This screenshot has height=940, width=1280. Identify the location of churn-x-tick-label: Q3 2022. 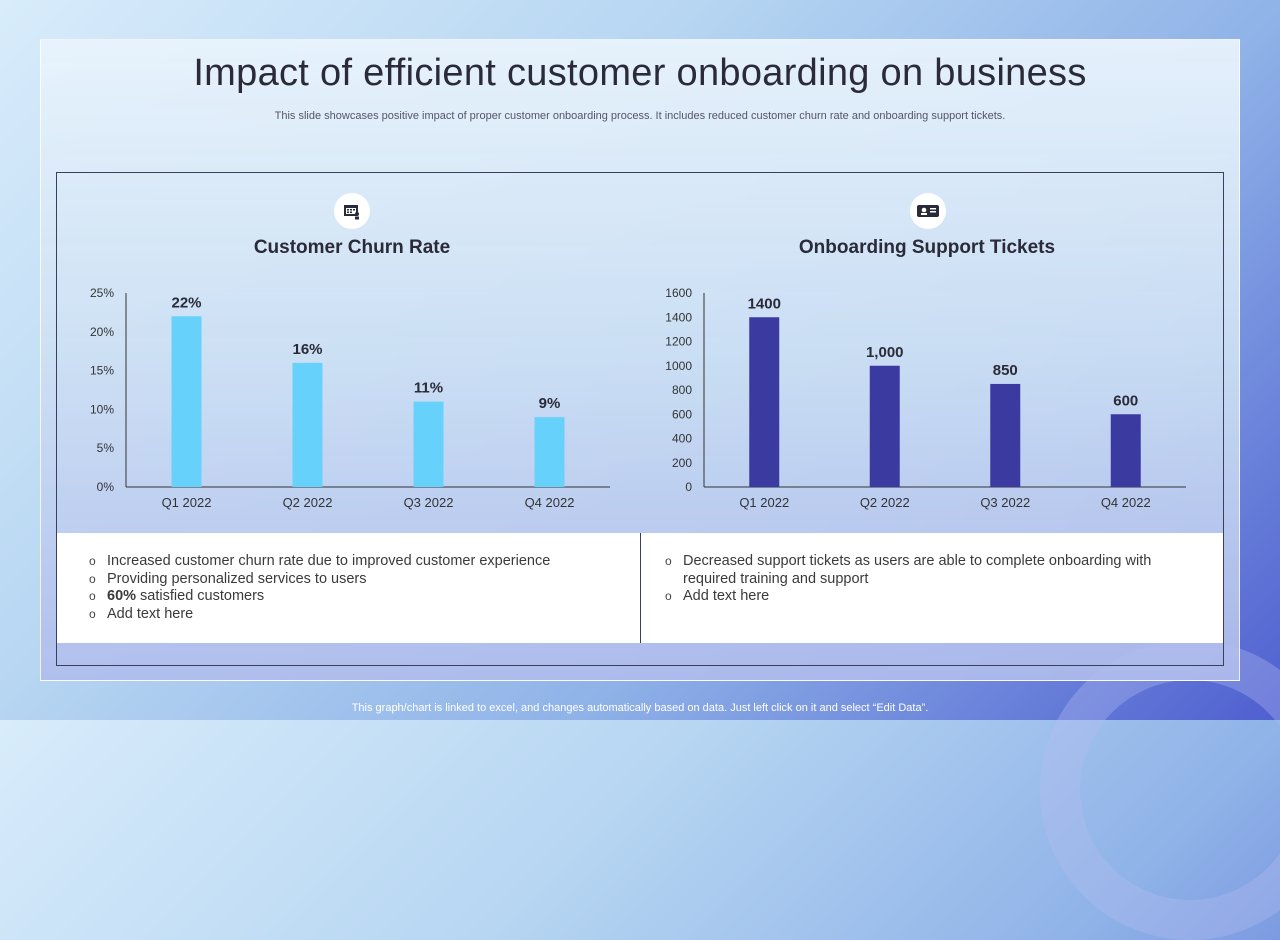
(429, 502).